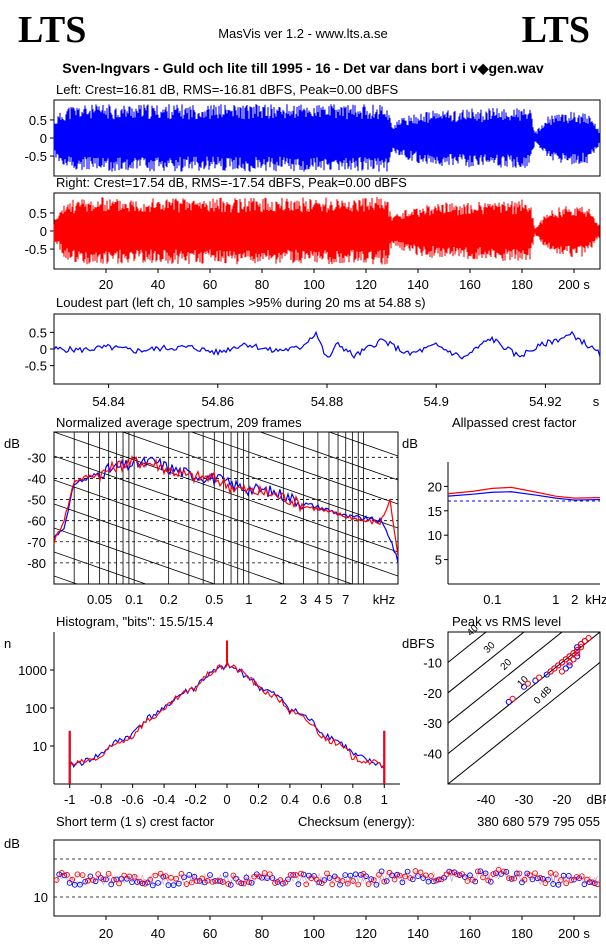  I want to click on short-crest-xtick-label: 100, so click(314, 933).